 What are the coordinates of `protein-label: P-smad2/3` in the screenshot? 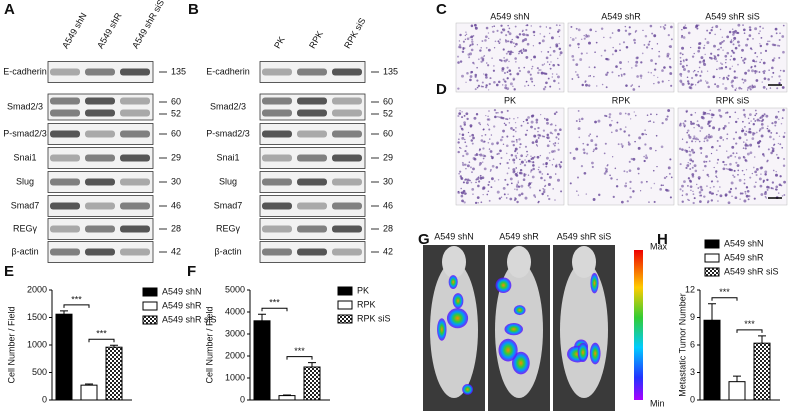 It's located at (228, 133).